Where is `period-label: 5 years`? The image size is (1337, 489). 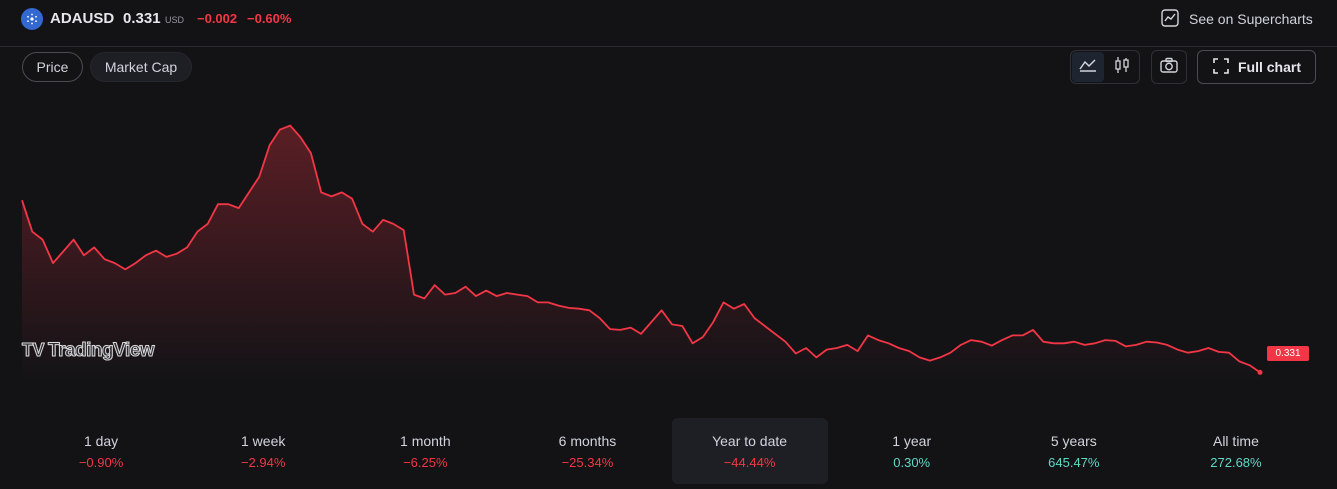 period-label: 5 years is located at coordinates (1073, 440).